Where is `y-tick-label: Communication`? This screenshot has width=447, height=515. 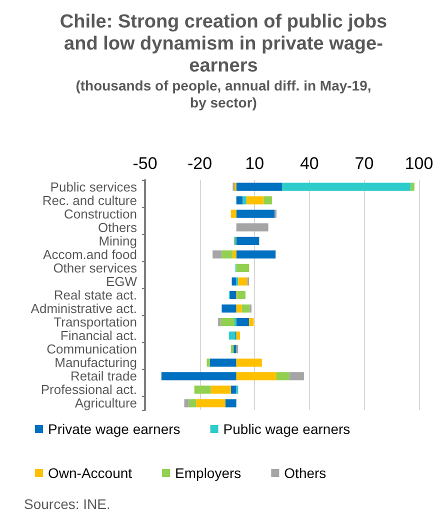
y-tick-label: Communication is located at coordinates (91, 349).